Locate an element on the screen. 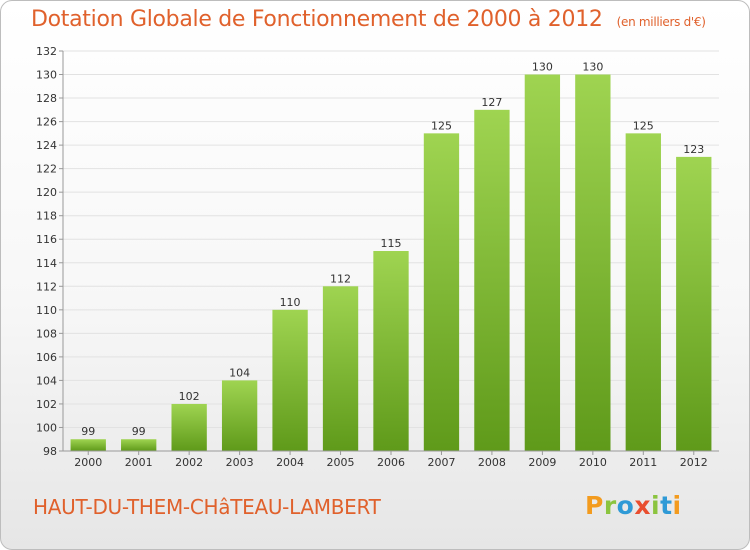  commune-name: HAUT-DU-THEM-CHâTEAU-LAMBERT is located at coordinates (207, 507).